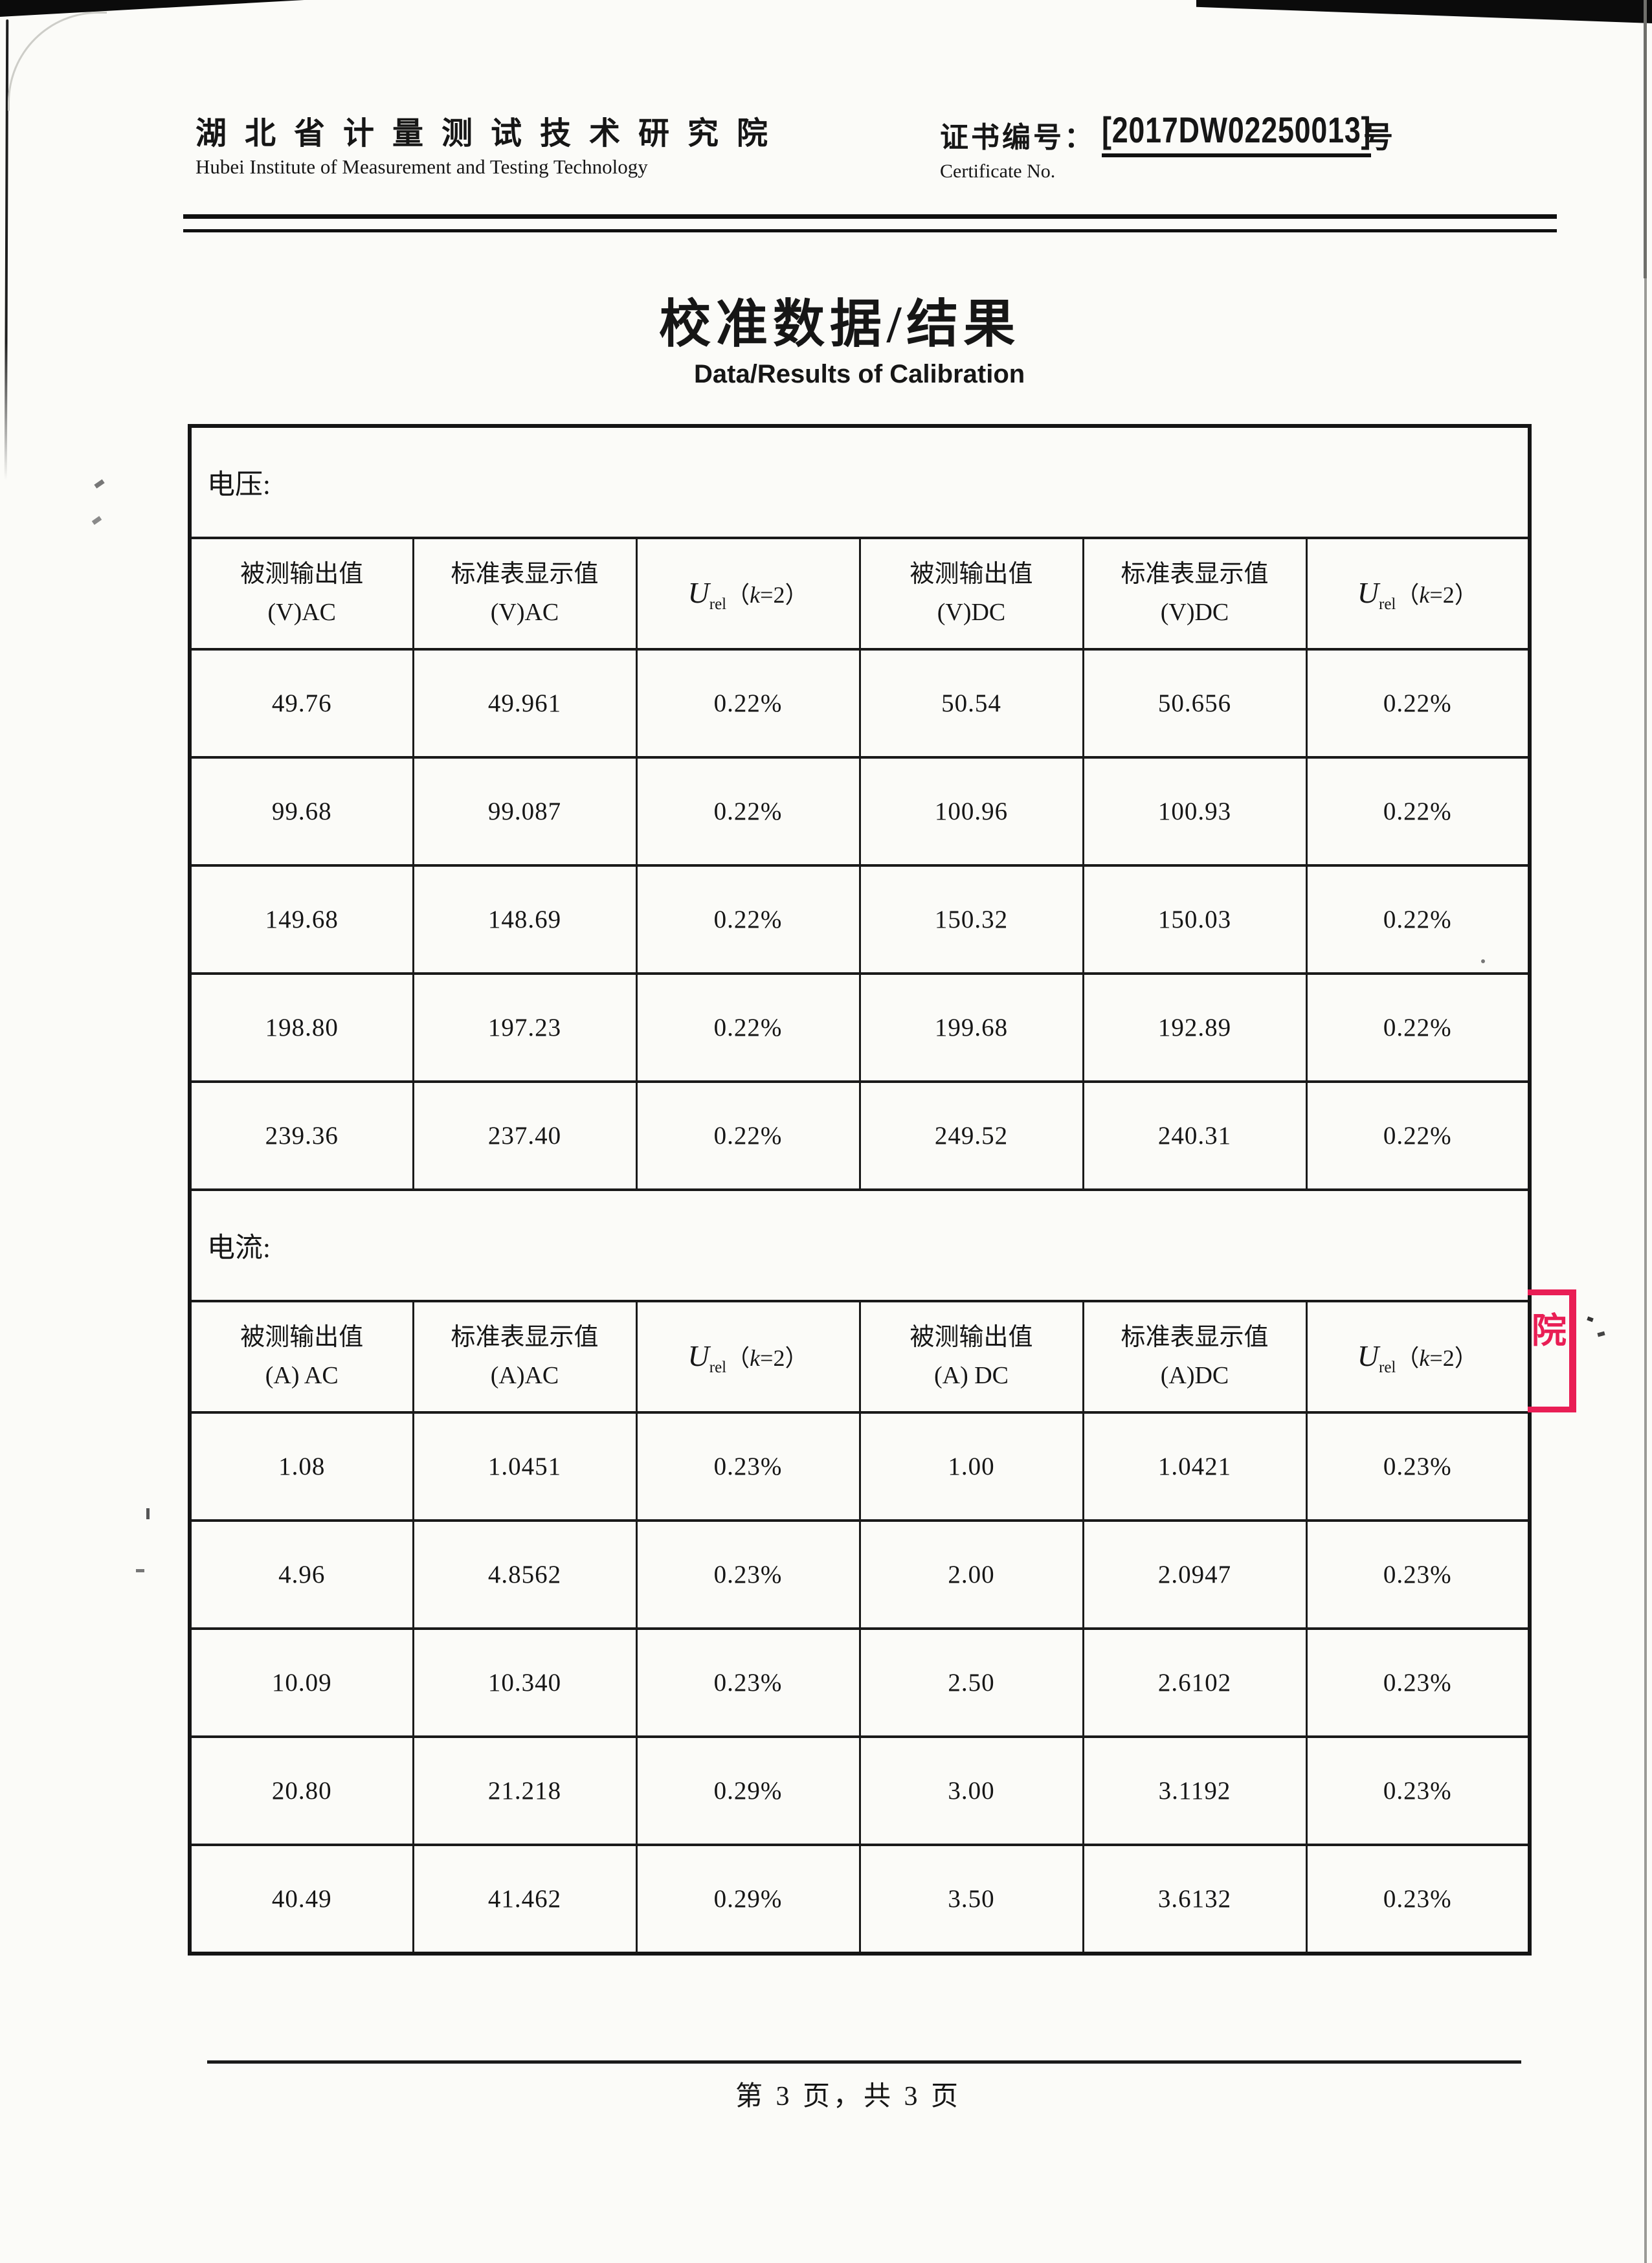  I want to click on column-header: 标准表显示值 (V)AC, so click(525, 594).